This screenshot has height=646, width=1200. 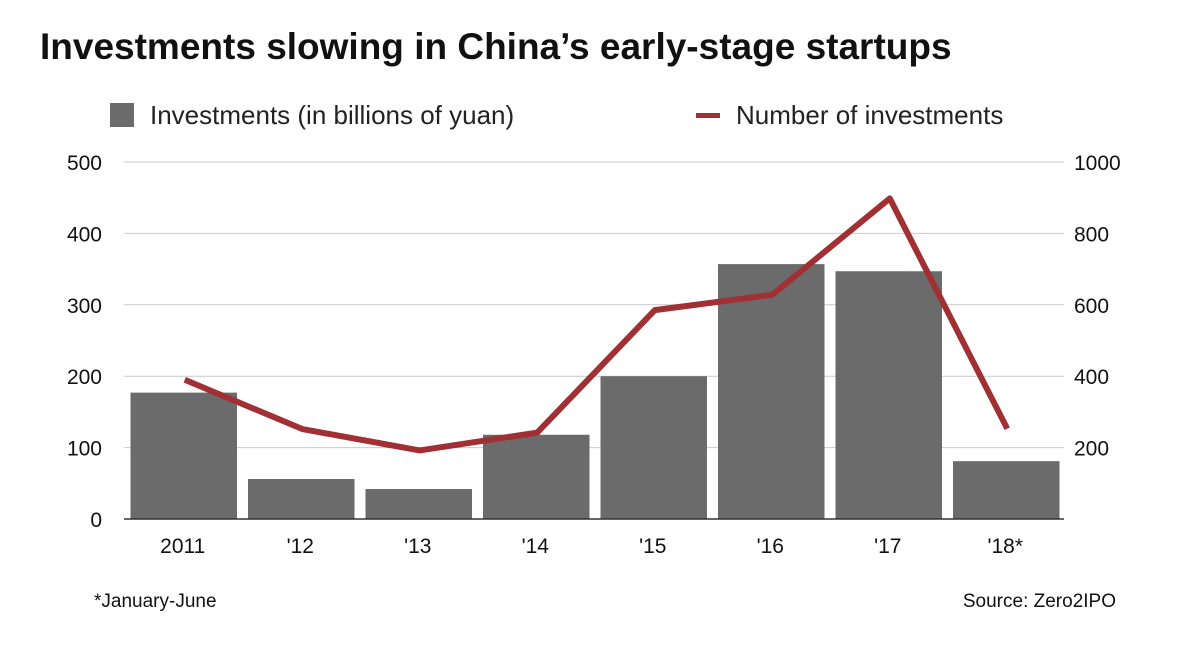 What do you see at coordinates (1091, 377) in the screenshot?
I see `y-right-tick-label: 400` at bounding box center [1091, 377].